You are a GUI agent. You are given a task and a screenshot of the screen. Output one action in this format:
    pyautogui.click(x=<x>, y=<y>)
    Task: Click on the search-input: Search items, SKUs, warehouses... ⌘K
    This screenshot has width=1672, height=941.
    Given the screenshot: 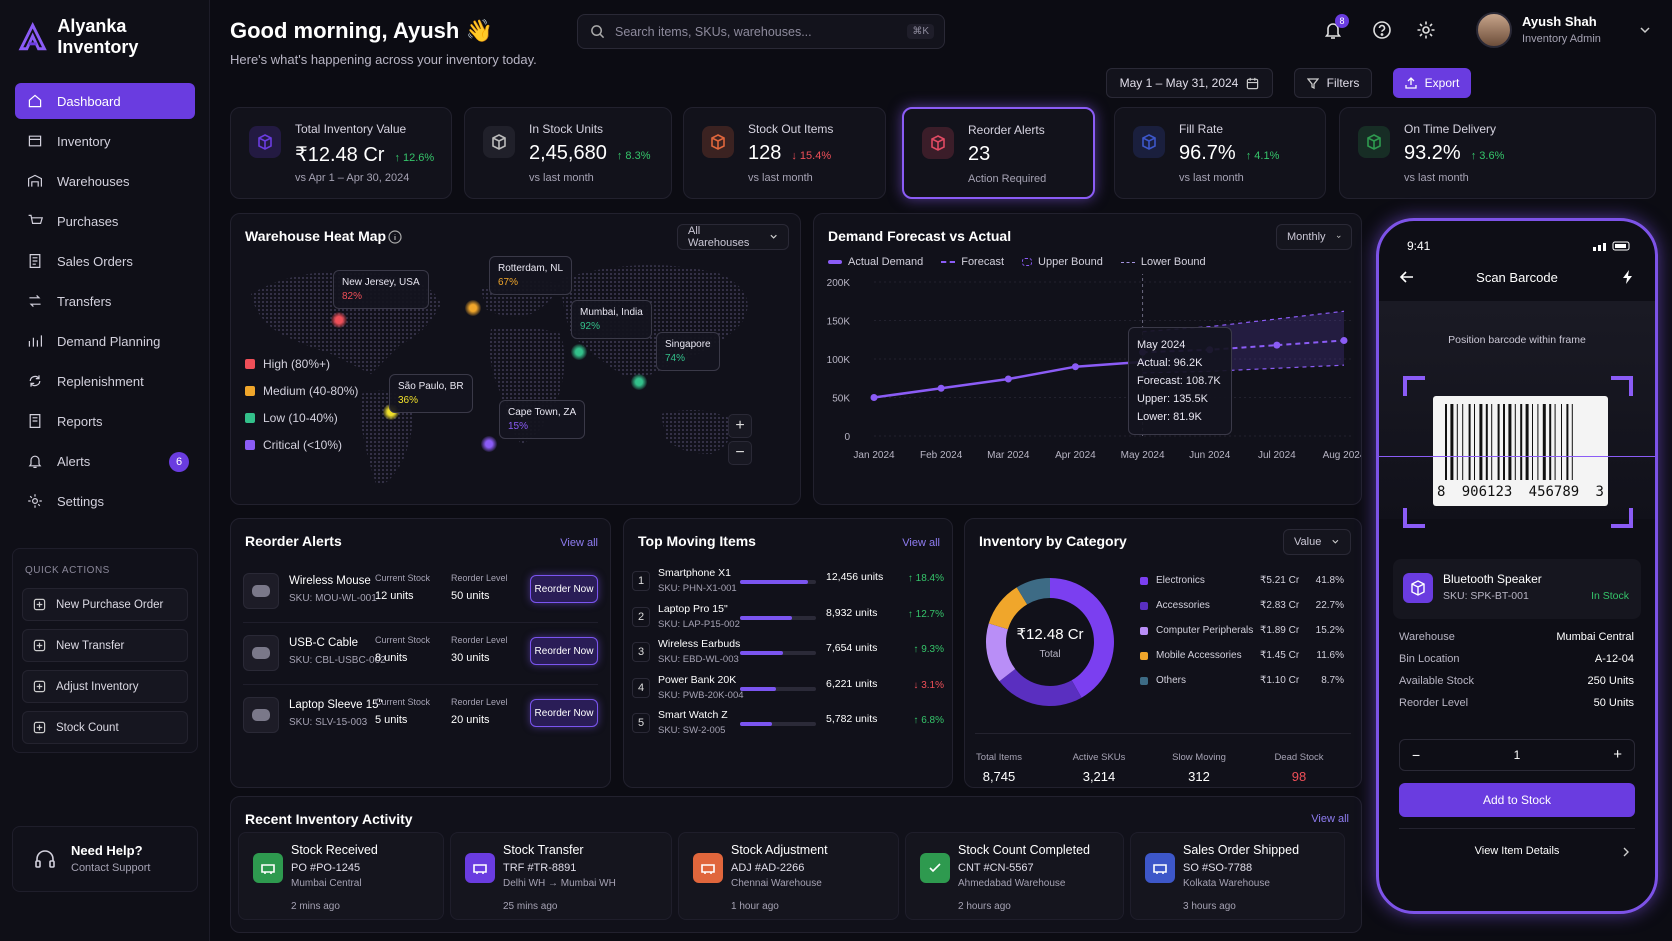 What is the action you would take?
    pyautogui.click(x=761, y=31)
    